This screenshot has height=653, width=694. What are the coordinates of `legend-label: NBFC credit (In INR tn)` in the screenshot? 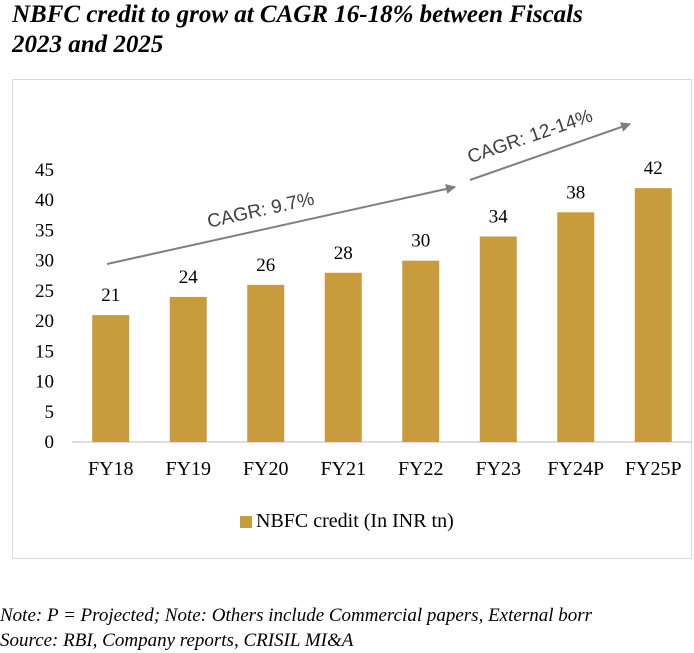 It's located at (355, 521).